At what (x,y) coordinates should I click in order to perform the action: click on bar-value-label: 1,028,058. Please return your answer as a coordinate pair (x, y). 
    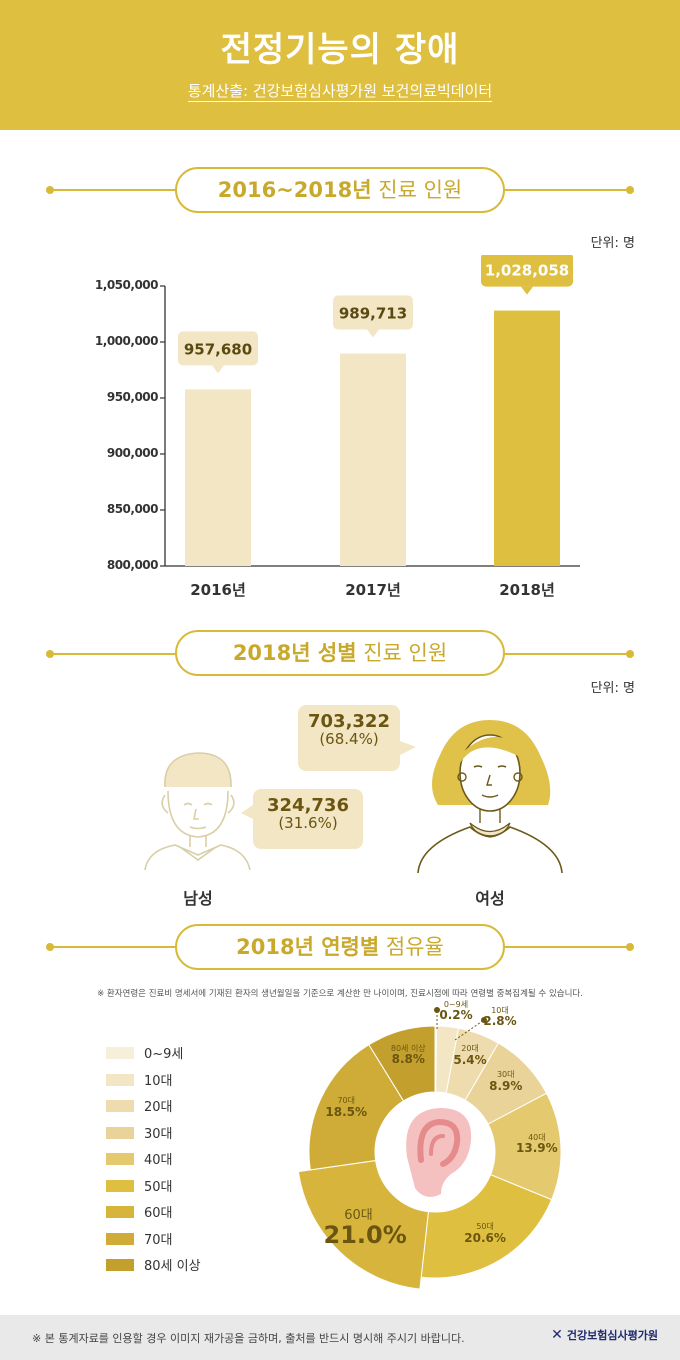
    Looking at the image, I should click on (527, 271).